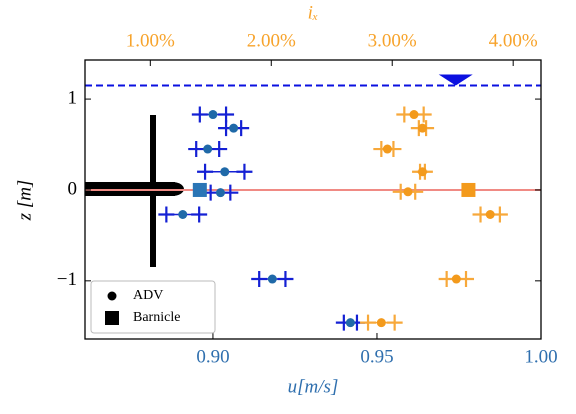 The image size is (576, 414). What do you see at coordinates (156, 317) in the screenshot?
I see `legend-label: Barnicle` at bounding box center [156, 317].